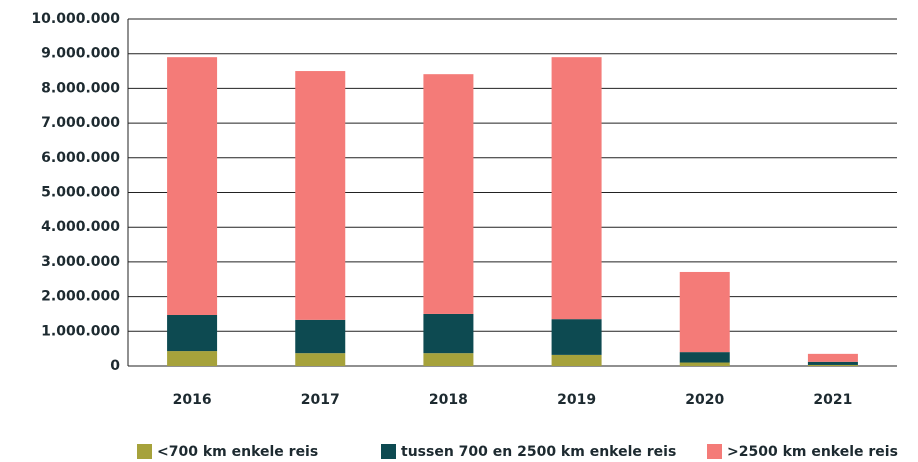 The image size is (918, 462). What do you see at coordinates (80, 331) in the screenshot?
I see `y-tick-label: 1.000.000` at bounding box center [80, 331].